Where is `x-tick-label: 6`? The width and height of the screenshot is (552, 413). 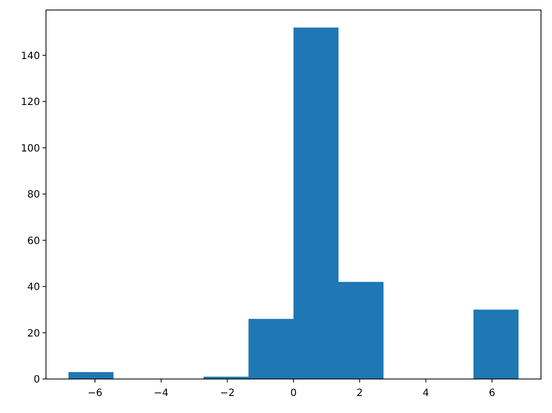 x-tick-label: 6 is located at coordinates (492, 393).